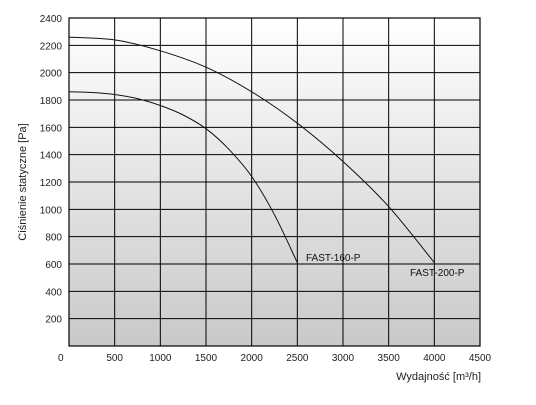 Image resolution: width=536 pixels, height=405 pixels. Describe the element at coordinates (51, 183) in the screenshot. I see `y-tick-label-5: 1200` at that location.